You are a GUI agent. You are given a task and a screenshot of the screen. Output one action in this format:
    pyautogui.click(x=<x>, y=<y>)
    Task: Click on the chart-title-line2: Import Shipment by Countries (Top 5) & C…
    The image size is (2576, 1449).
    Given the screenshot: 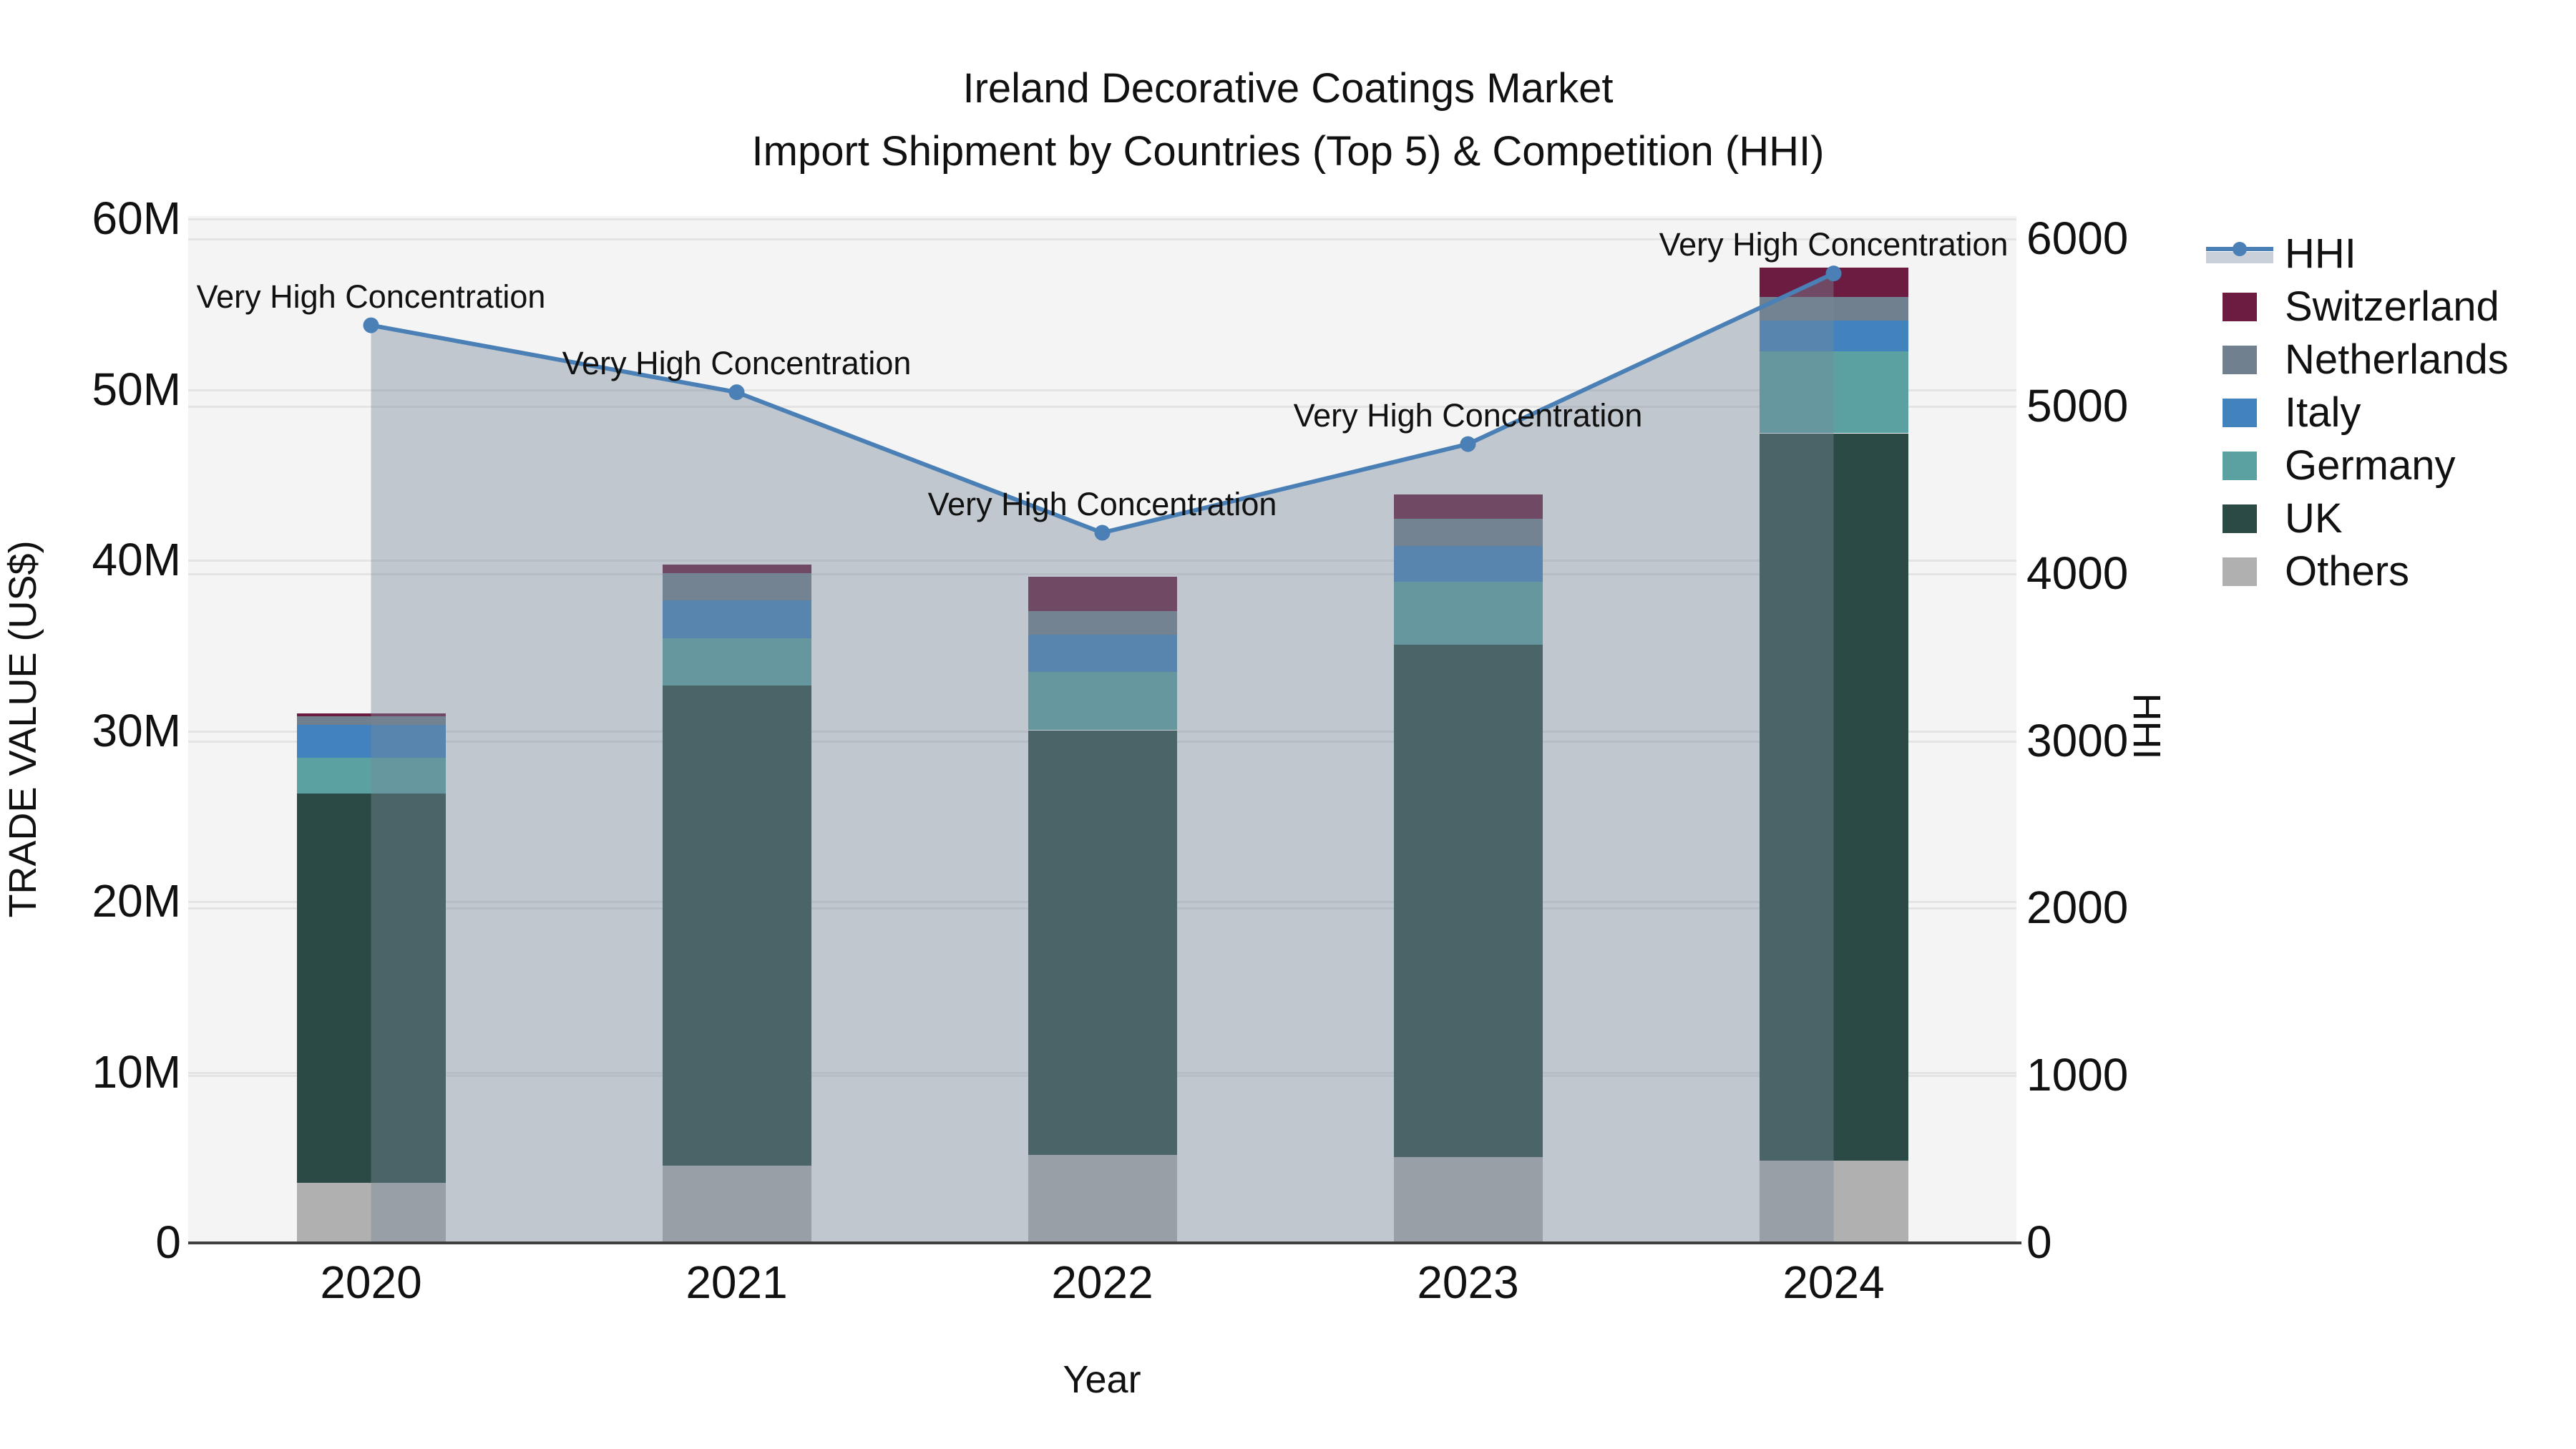 What is the action you would take?
    pyautogui.click(x=1288, y=151)
    